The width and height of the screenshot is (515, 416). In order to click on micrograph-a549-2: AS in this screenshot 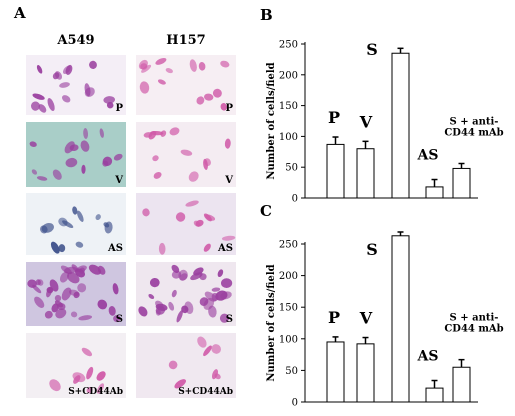, I will do `click(76, 224)`.